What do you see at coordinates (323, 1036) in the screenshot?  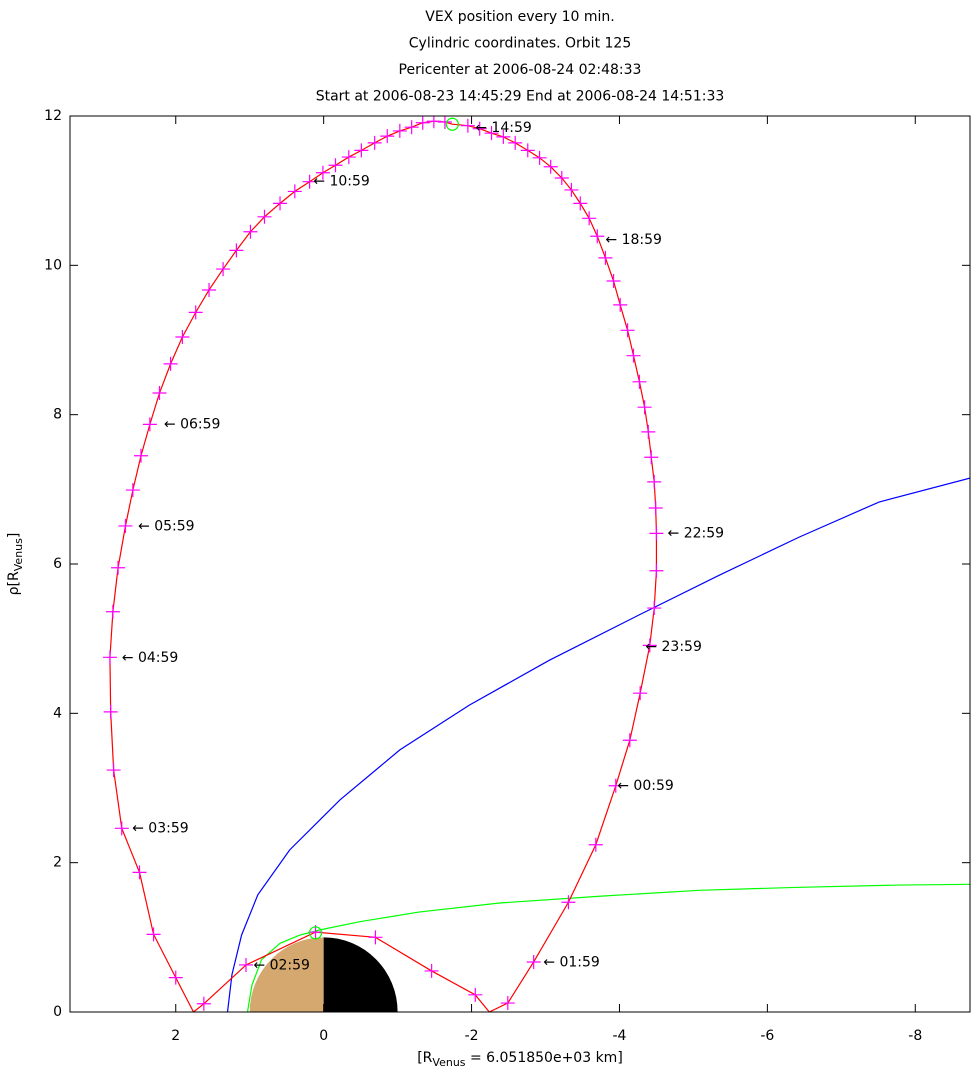 I see `x-tick-label: 0` at bounding box center [323, 1036].